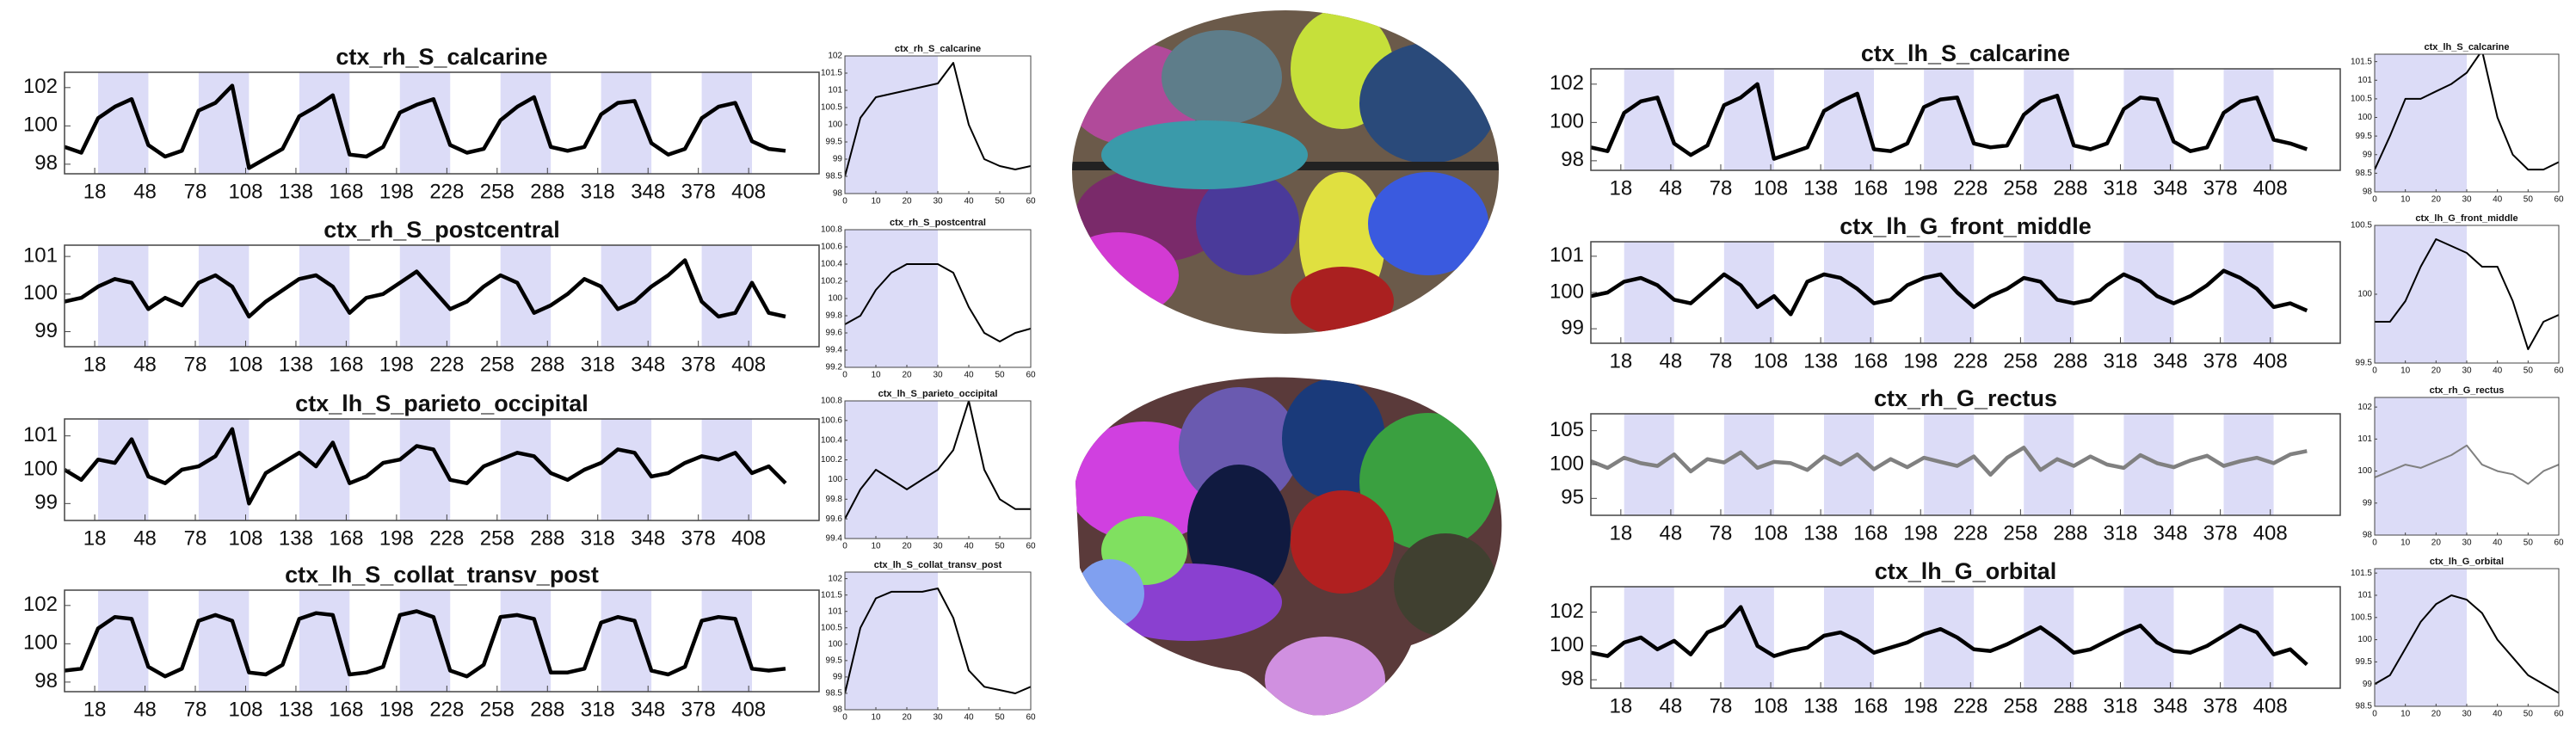 The height and width of the screenshot is (745, 2576). What do you see at coordinates (498, 709) in the screenshot?
I see `x-tick-label: 258` at bounding box center [498, 709].